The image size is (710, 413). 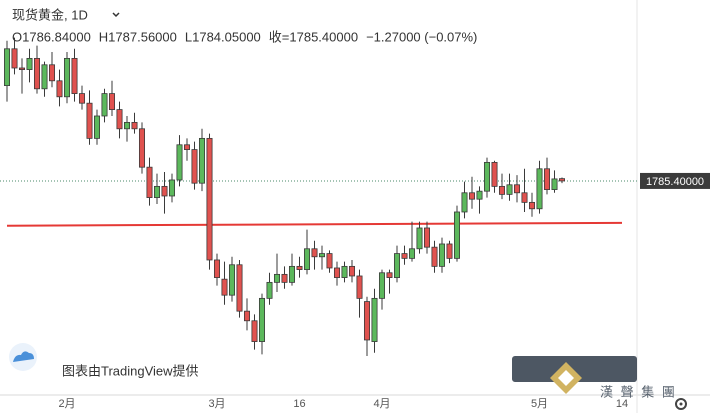 What do you see at coordinates (421, 36) in the screenshot?
I see `header-change: −1.27000 (−0.07%)` at bounding box center [421, 36].